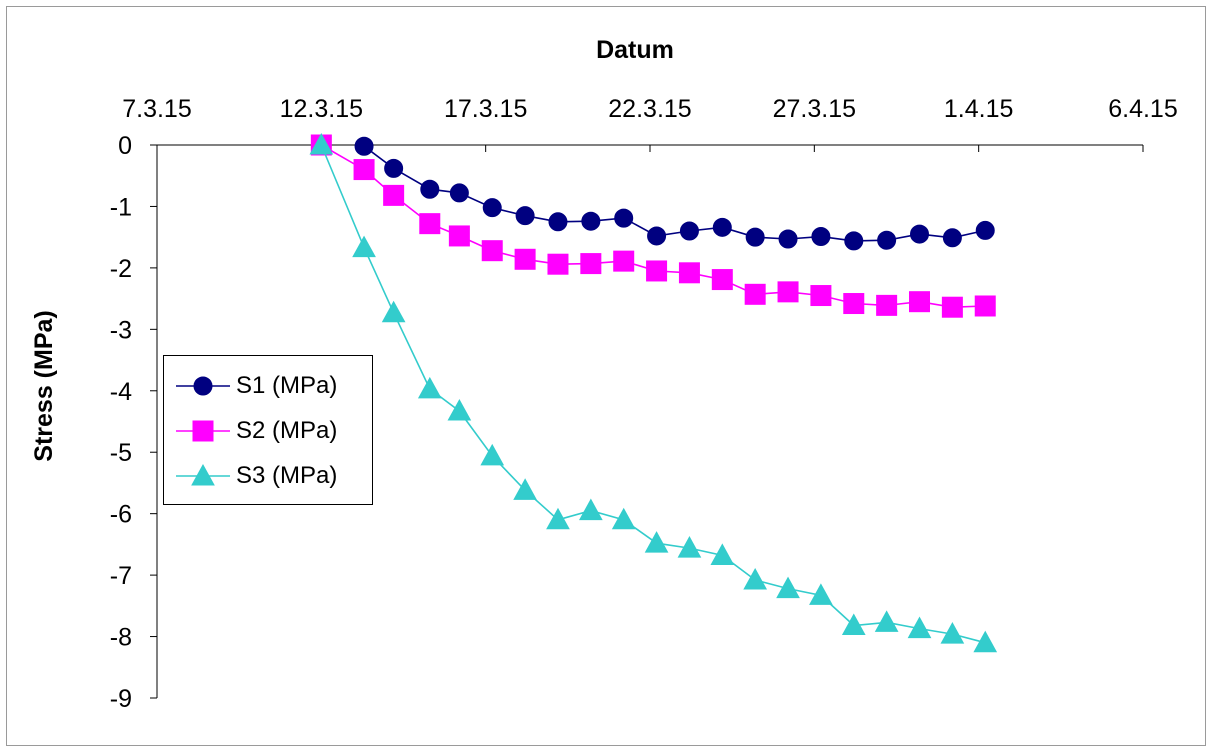  Describe the element at coordinates (814, 109) in the screenshot. I see `x-tick-label: 27.3.15` at that location.